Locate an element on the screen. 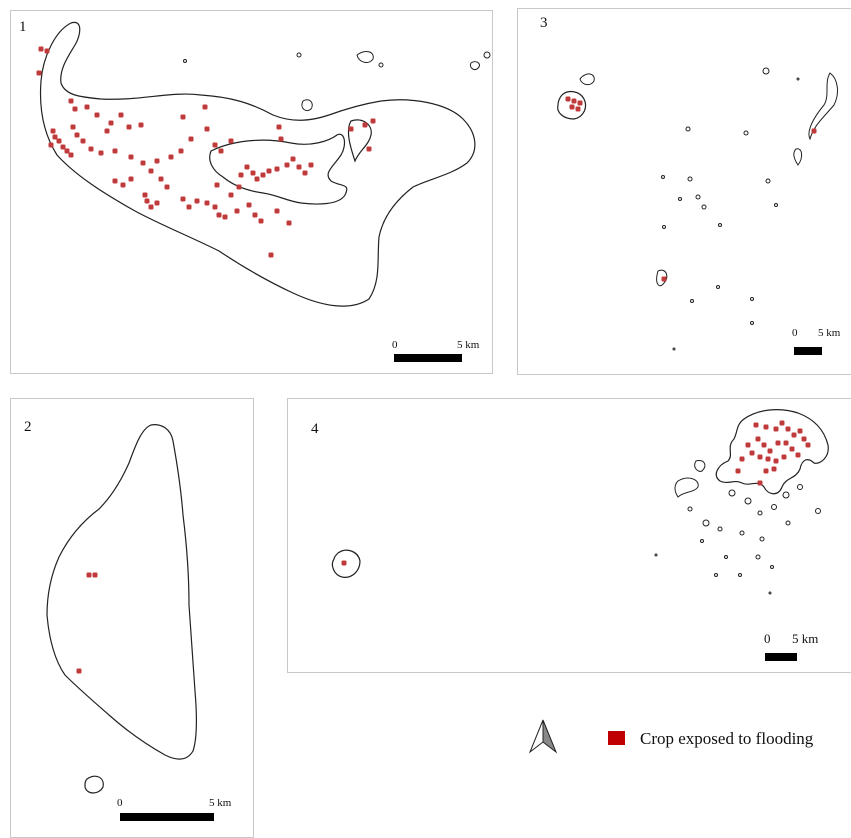  panel-number: 4 is located at coordinates (315, 429).